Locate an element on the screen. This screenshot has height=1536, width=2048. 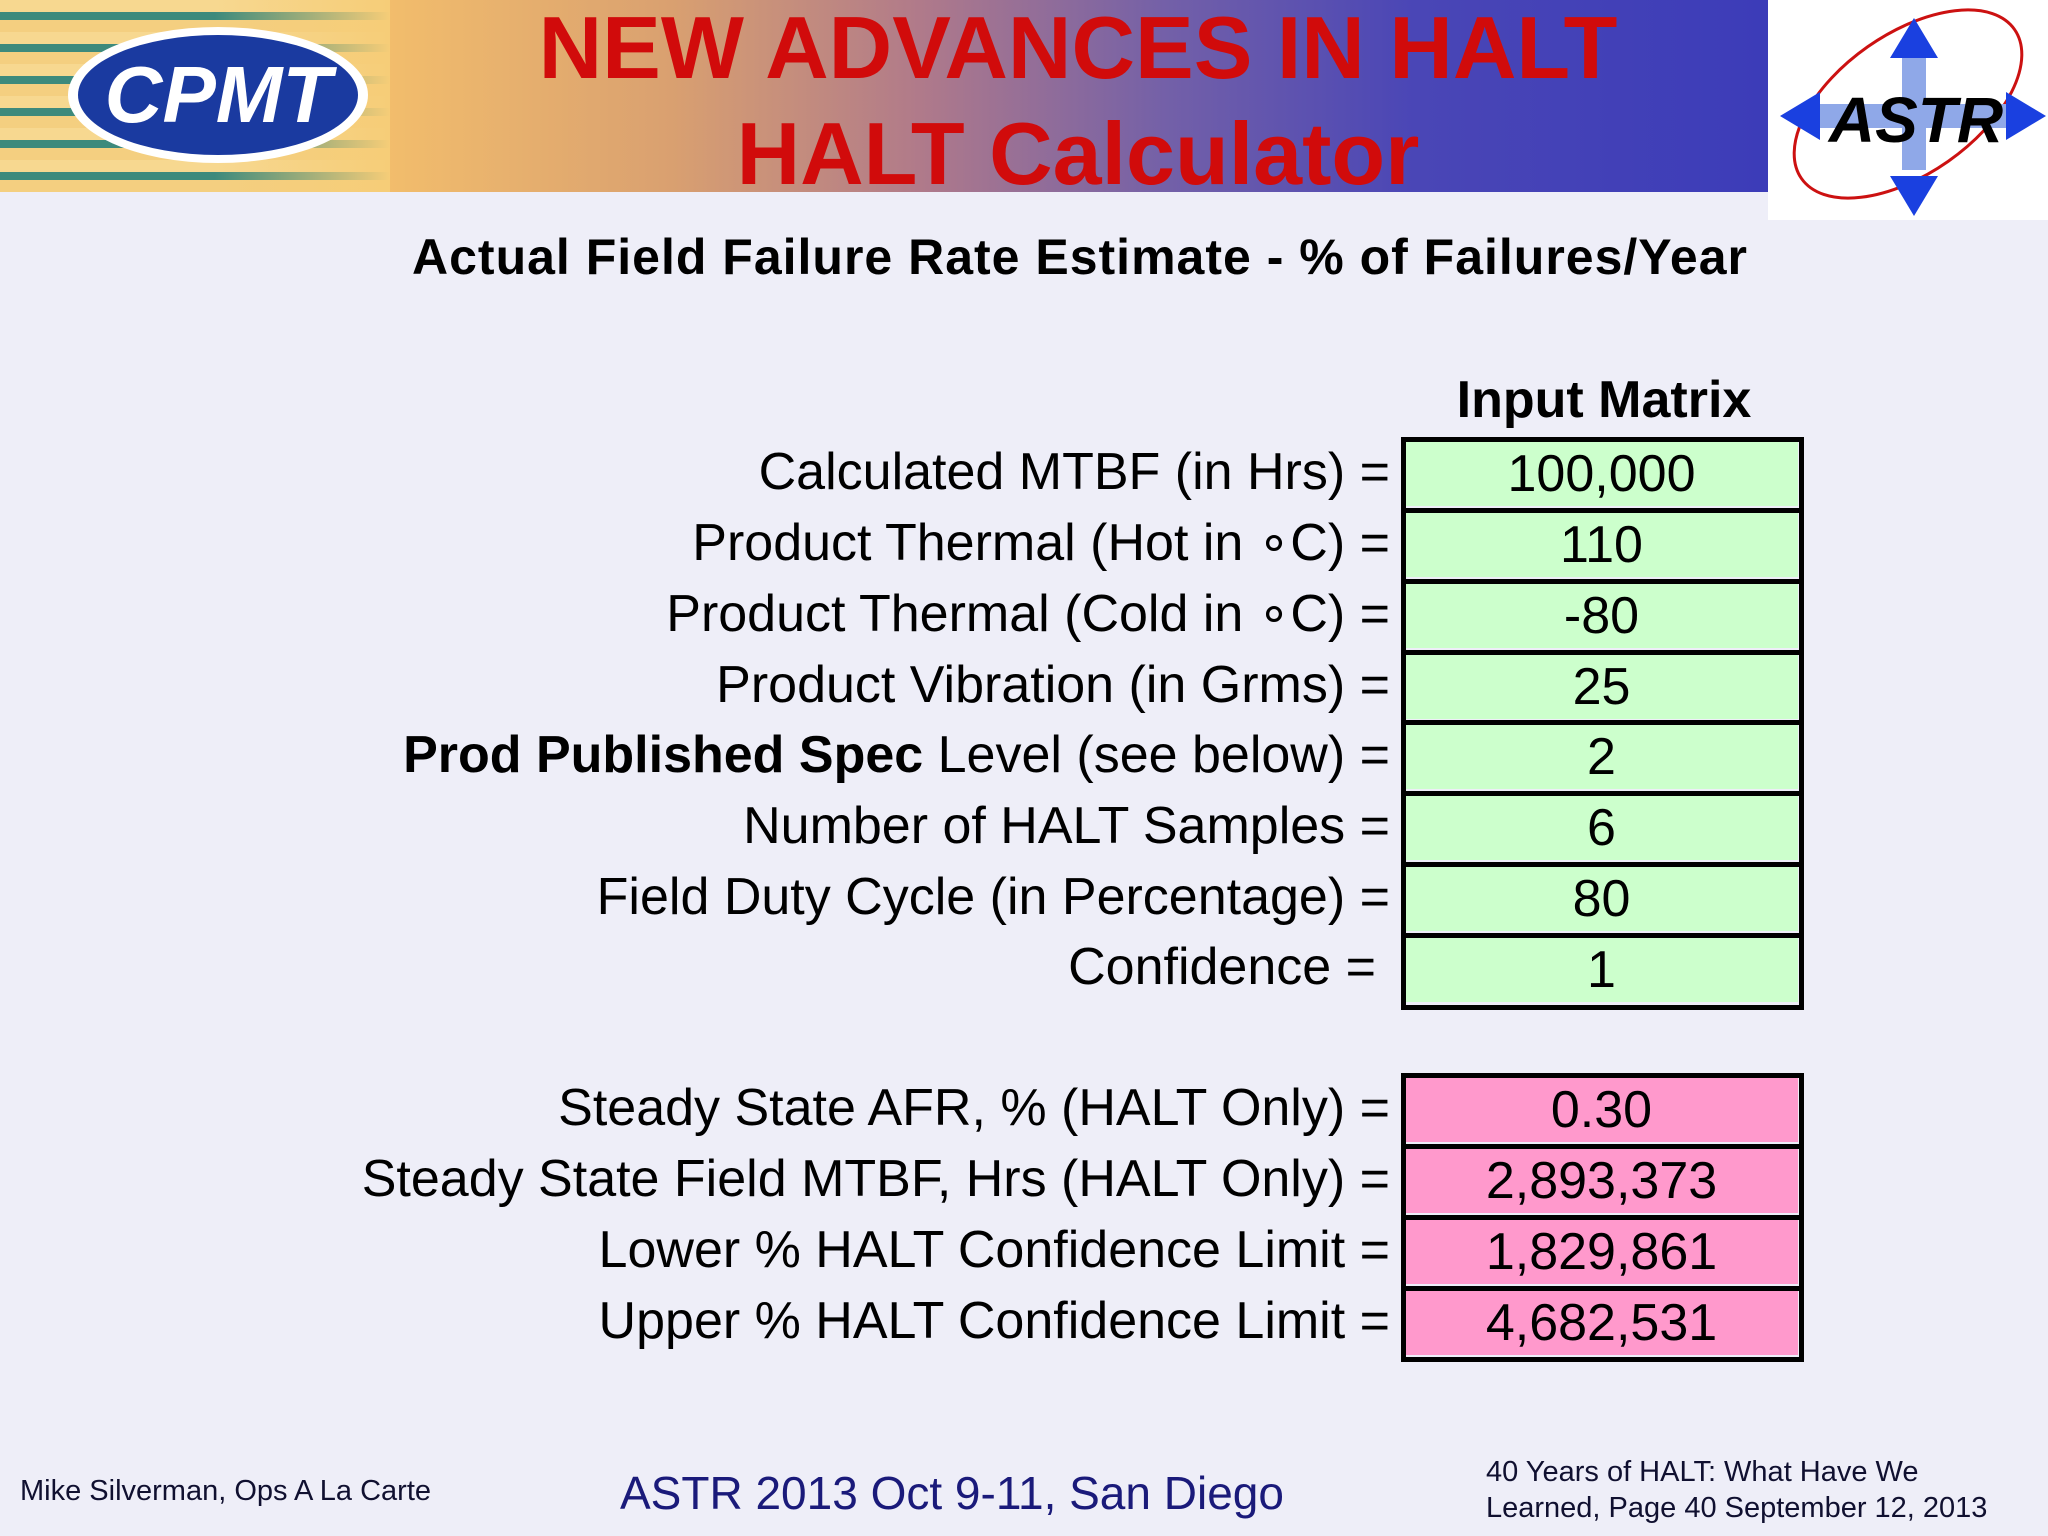
label-halt-samples: Number of HALT Samples = is located at coordinates (1066, 826).